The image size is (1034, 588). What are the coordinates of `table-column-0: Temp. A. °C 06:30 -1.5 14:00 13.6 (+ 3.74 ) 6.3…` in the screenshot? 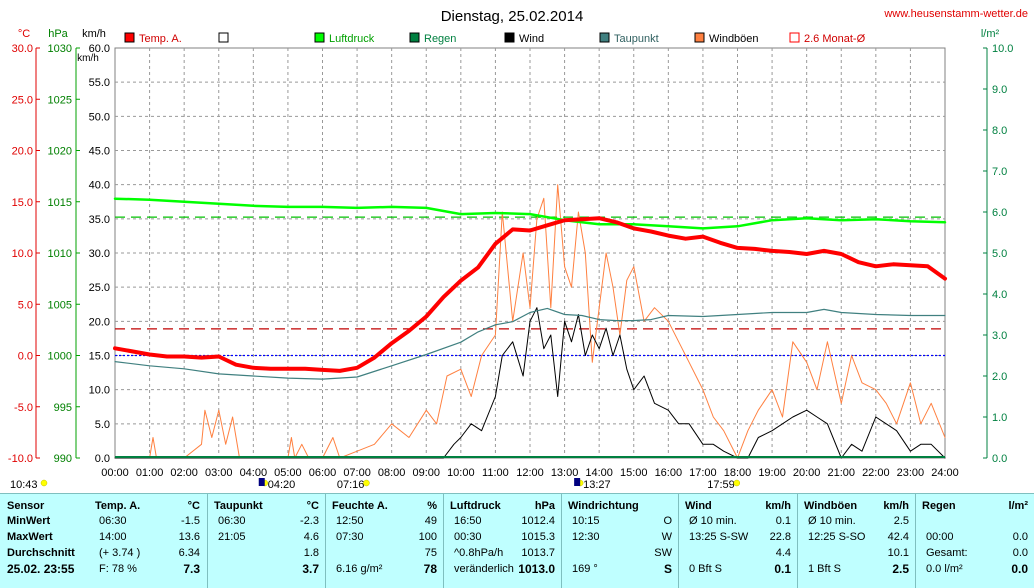 It's located at (148, 541).